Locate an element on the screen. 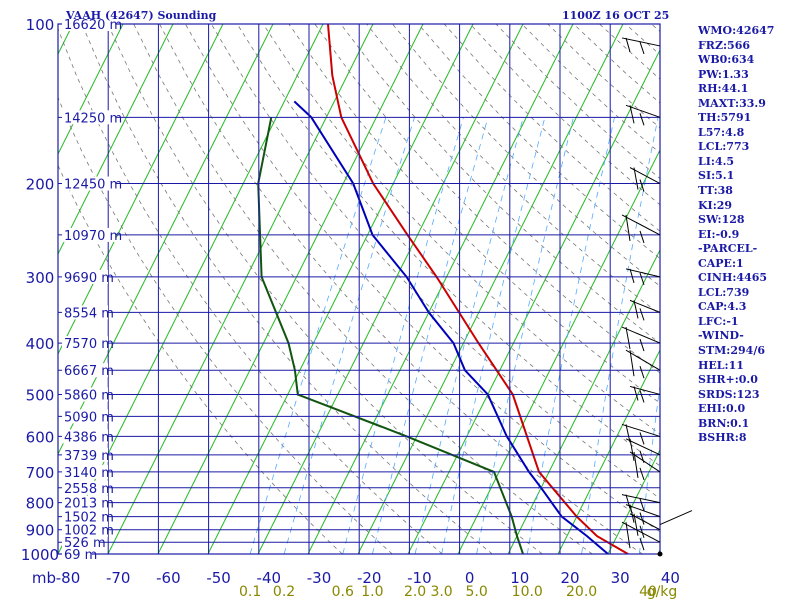  index-item: TT:38 is located at coordinates (715, 191).